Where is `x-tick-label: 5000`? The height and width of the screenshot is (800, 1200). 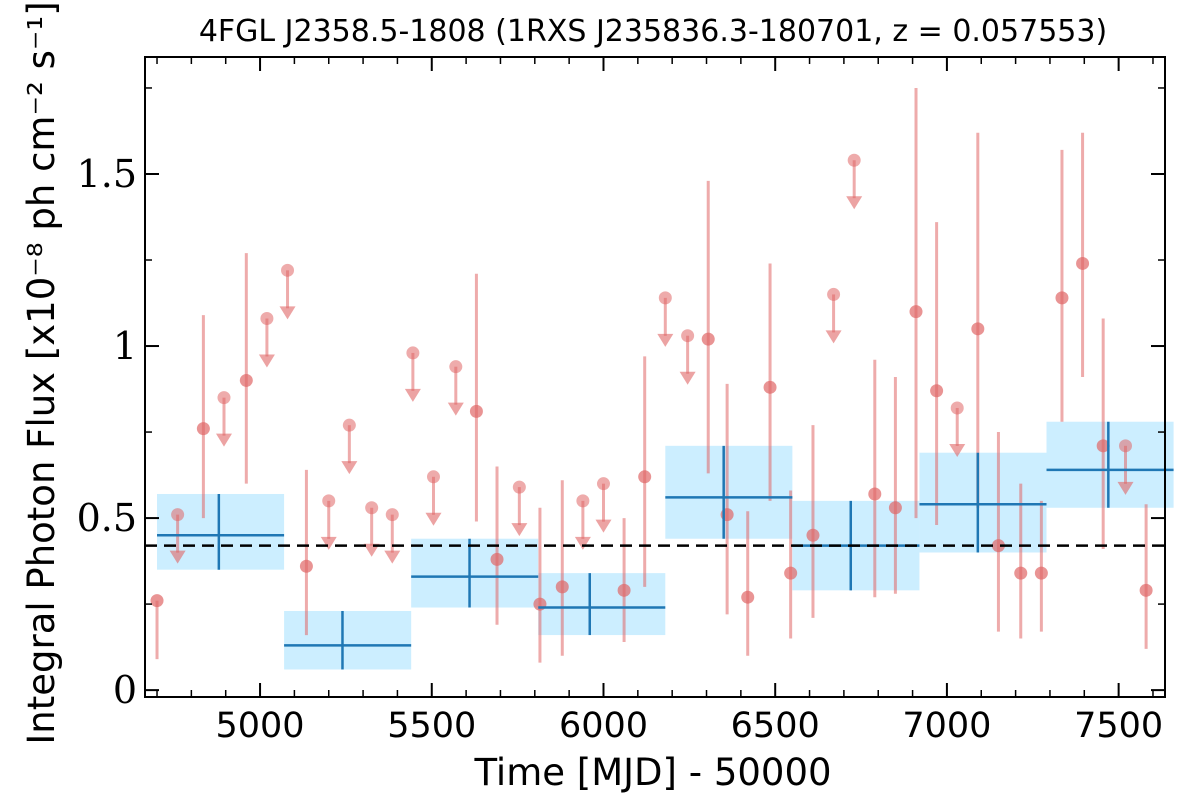
x-tick-label: 5000 is located at coordinates (260, 726).